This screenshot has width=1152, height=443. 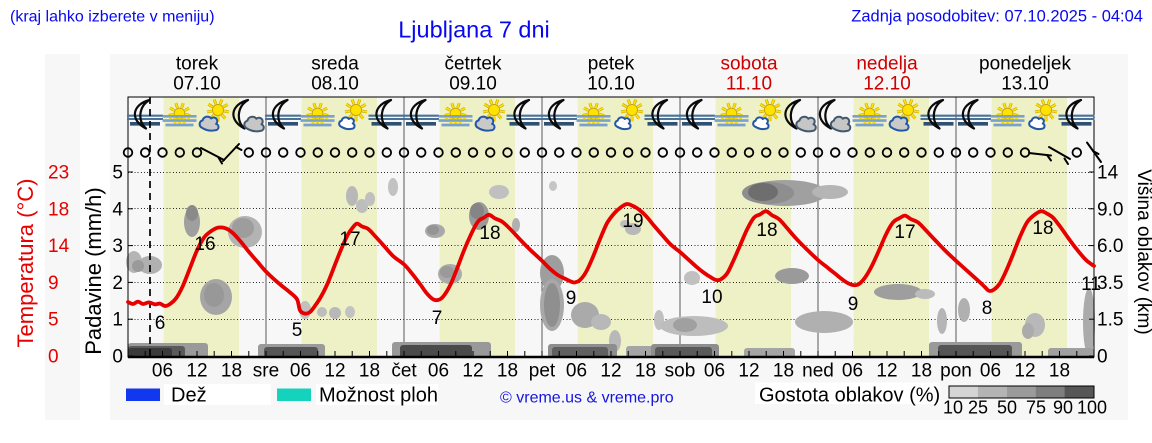 What do you see at coordinates (748, 64) in the screenshot?
I see `svg-text: sobota` at bounding box center [748, 64].